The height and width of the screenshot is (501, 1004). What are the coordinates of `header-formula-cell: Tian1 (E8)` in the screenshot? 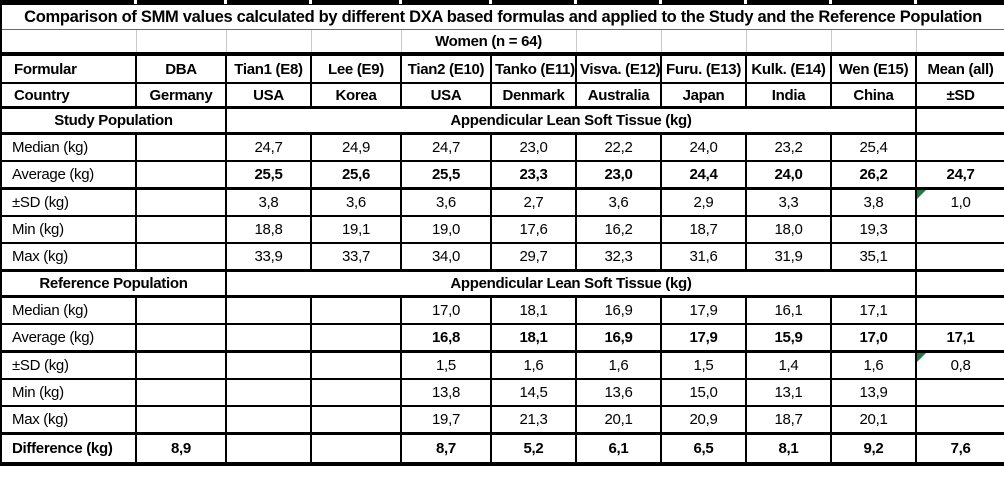 It's located at (268, 68).